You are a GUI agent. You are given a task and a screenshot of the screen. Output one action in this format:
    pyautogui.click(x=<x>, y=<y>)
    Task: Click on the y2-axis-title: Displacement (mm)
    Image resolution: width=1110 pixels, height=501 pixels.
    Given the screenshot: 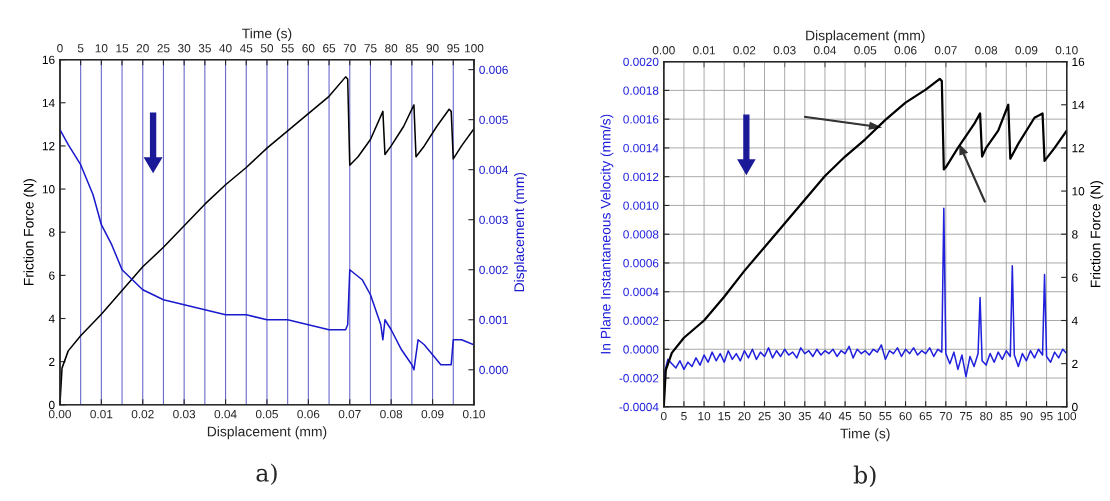 What is the action you would take?
    pyautogui.click(x=520, y=232)
    